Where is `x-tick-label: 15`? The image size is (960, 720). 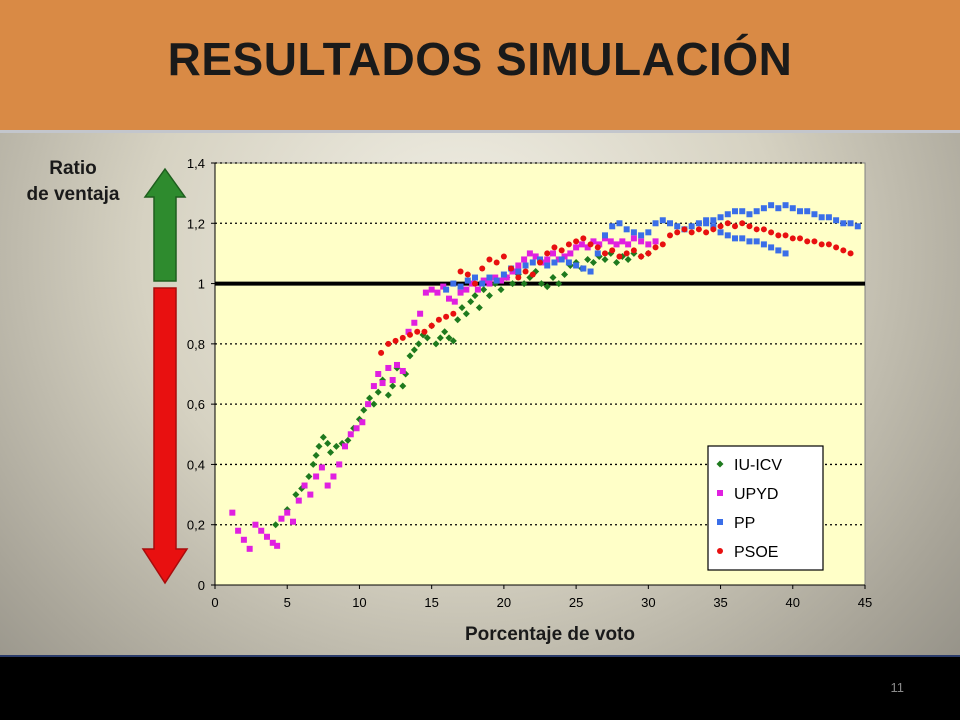 x-tick-label: 15 is located at coordinates (431, 602).